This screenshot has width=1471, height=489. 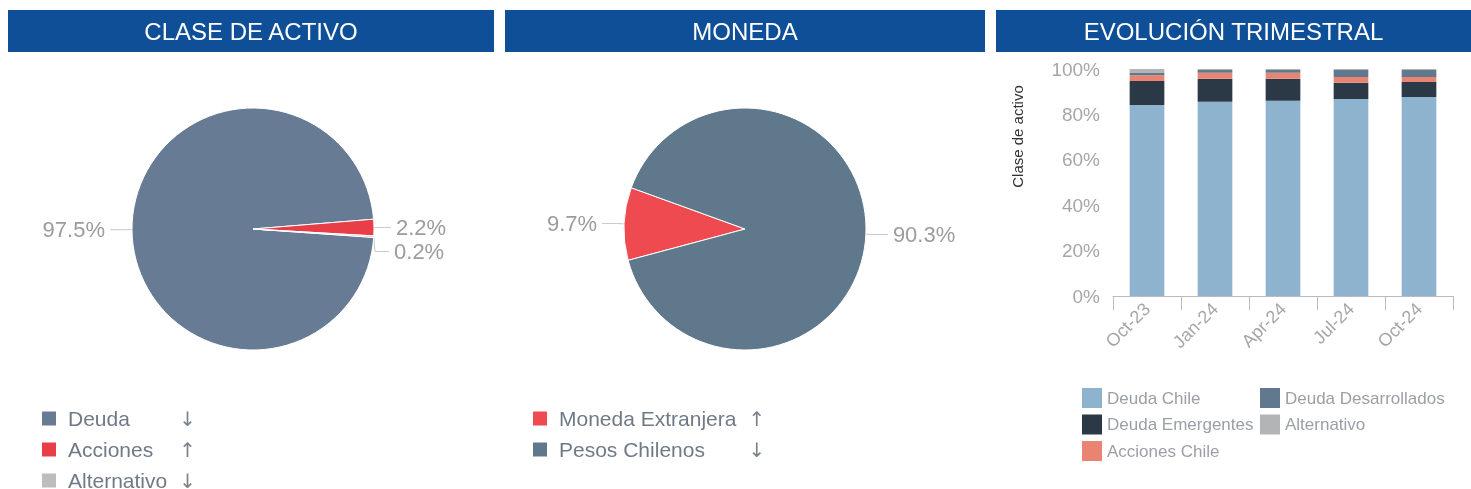 What do you see at coordinates (73, 230) in the screenshot?
I see `data-label: 97.5%` at bounding box center [73, 230].